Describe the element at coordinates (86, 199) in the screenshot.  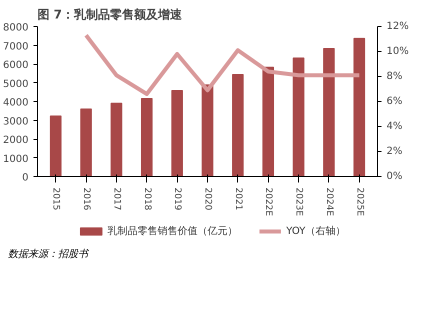
I see `x-tick-label: 2016` at that location.